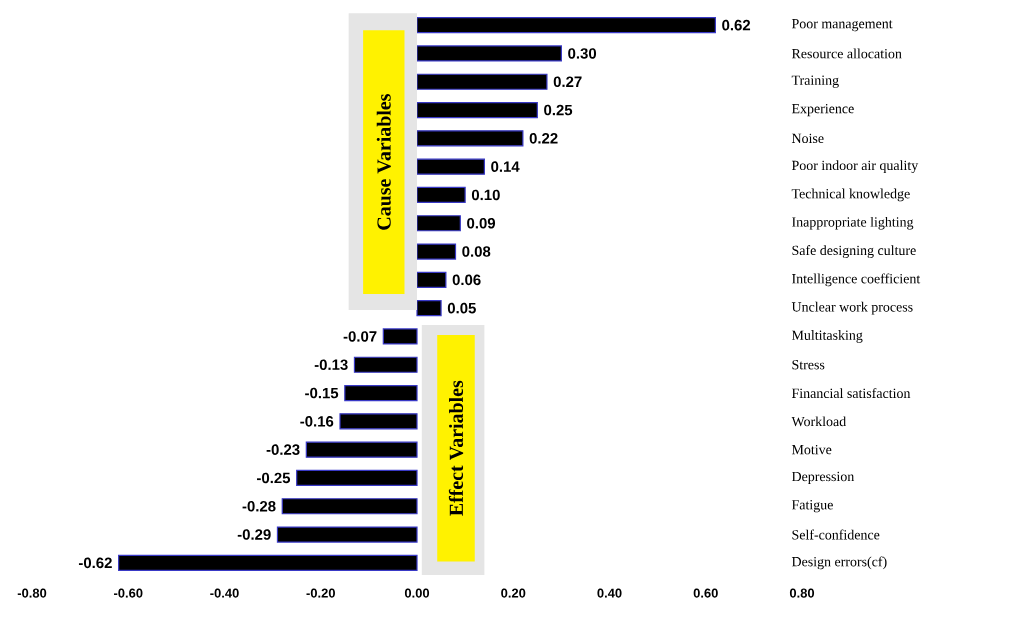 The width and height of the screenshot is (1011, 622). I want to click on y-tick-label: Resource allocation, so click(846, 53).